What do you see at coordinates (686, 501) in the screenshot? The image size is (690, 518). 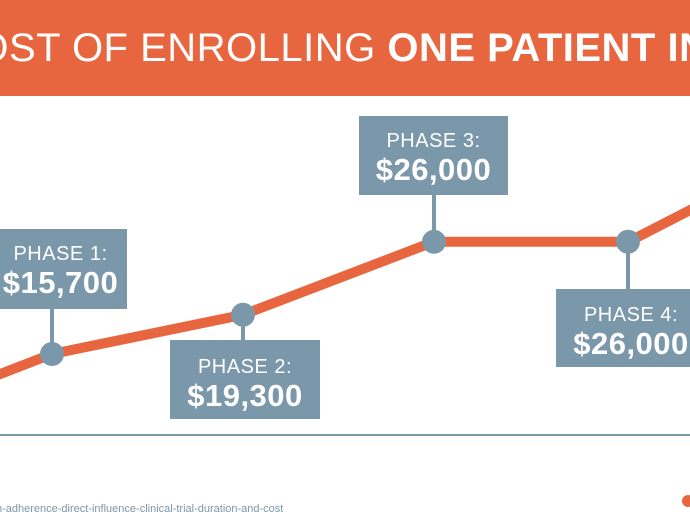 I see `footer-dot` at bounding box center [686, 501].